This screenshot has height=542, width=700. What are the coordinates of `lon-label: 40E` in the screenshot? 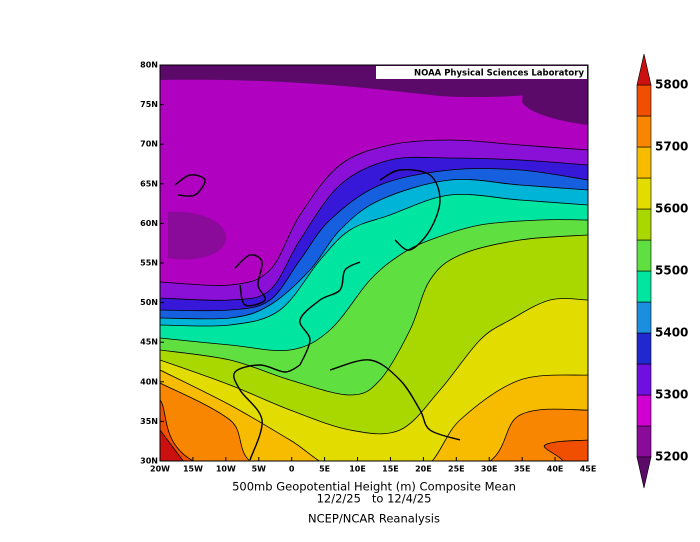 It's located at (555, 469).